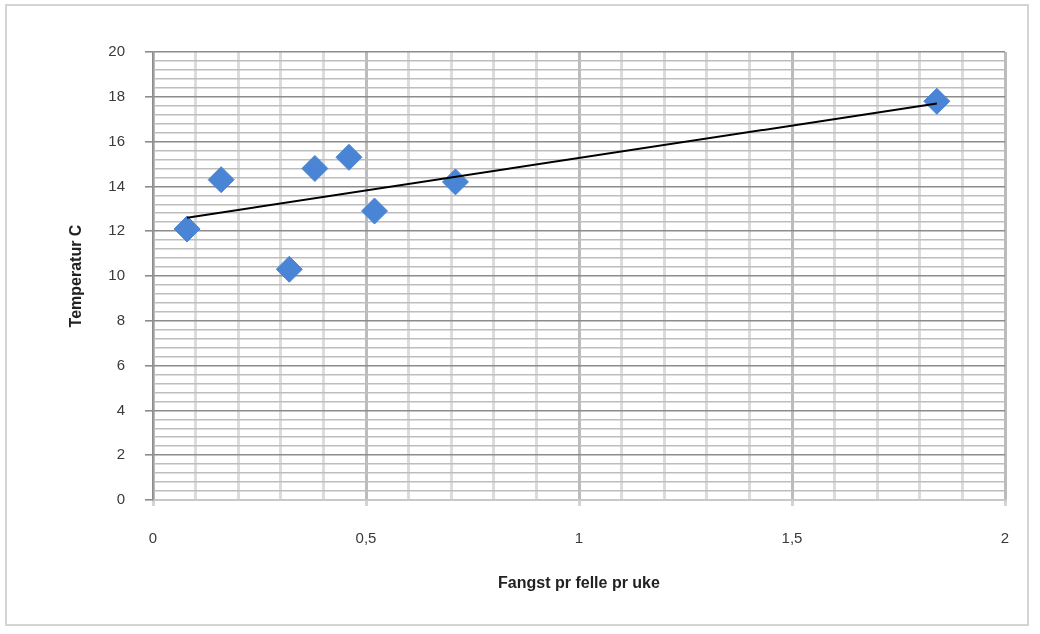 Image resolution: width=1040 pixels, height=634 pixels. I want to click on x-tick-label: 0,5, so click(366, 538).